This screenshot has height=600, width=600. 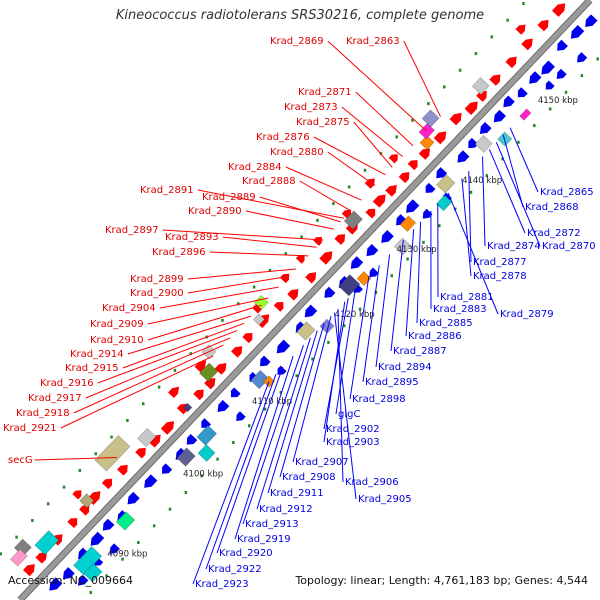 I want to click on kbp-label: 4110 kbp, so click(x=272, y=402).